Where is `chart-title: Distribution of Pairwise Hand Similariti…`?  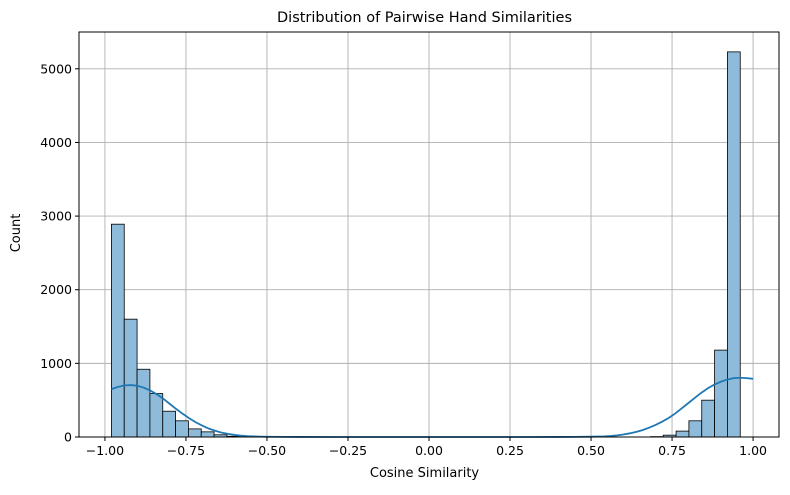 chart-title: Distribution of Pairwise Hand Similariti… is located at coordinates (424, 18).